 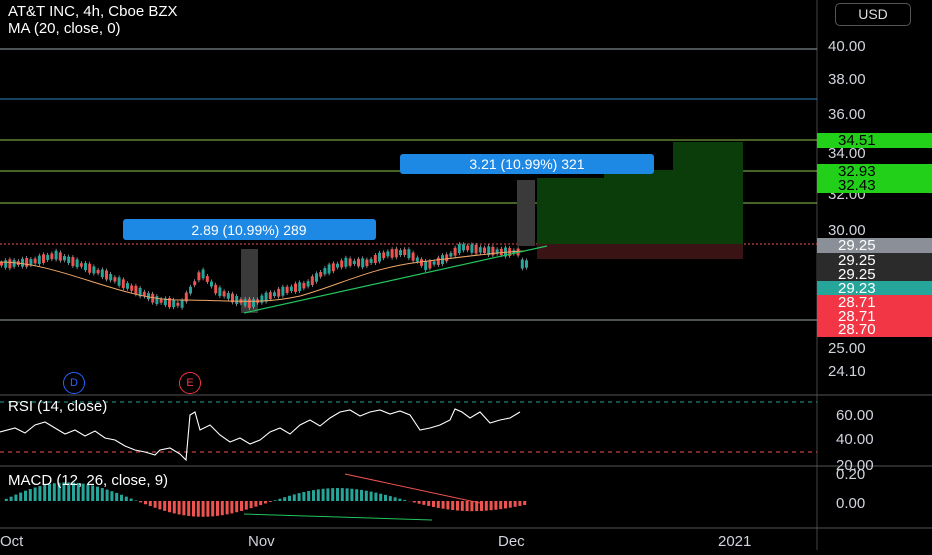 I want to click on rsi-legend: RSI (14, close), so click(x=57, y=406).